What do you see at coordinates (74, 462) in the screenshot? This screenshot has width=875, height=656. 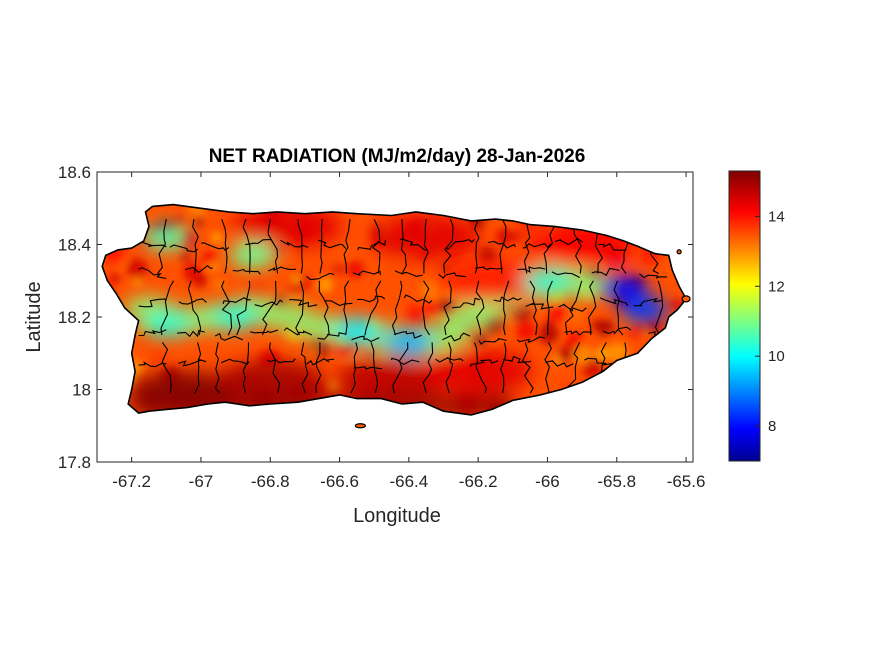 I see `y-tick-label: 17.8` at bounding box center [74, 462].